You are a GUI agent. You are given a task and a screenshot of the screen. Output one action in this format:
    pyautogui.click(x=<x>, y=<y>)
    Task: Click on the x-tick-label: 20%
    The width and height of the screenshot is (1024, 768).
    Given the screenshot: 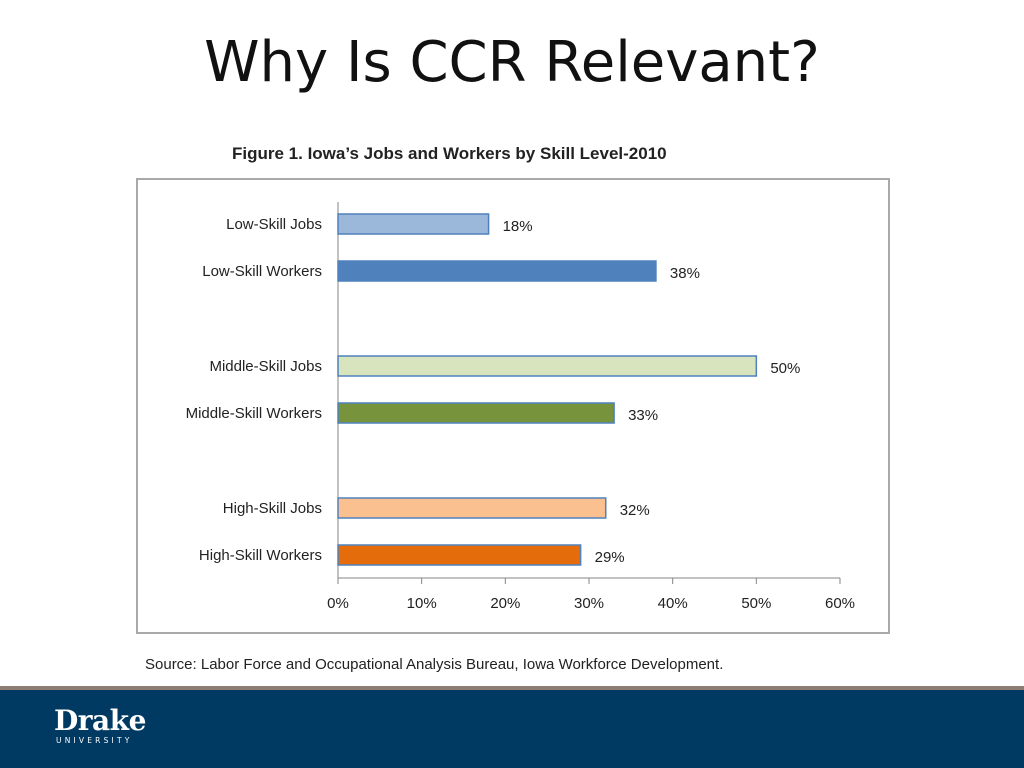 What is the action you would take?
    pyautogui.click(x=505, y=603)
    